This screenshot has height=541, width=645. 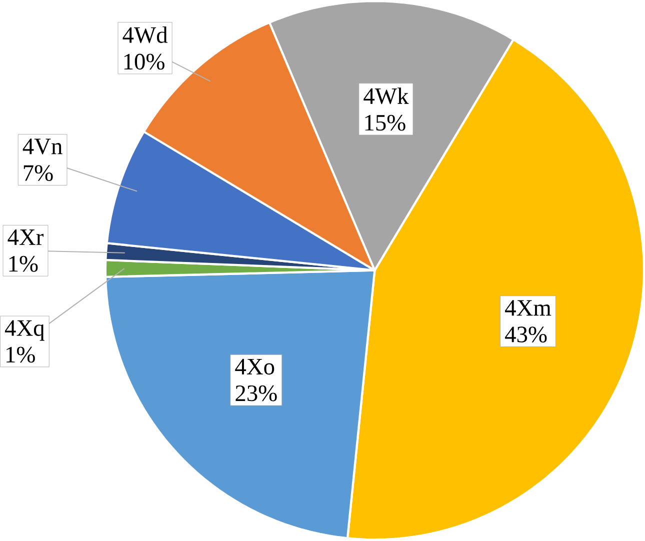 I want to click on data-label: 15%, so click(x=385, y=123).